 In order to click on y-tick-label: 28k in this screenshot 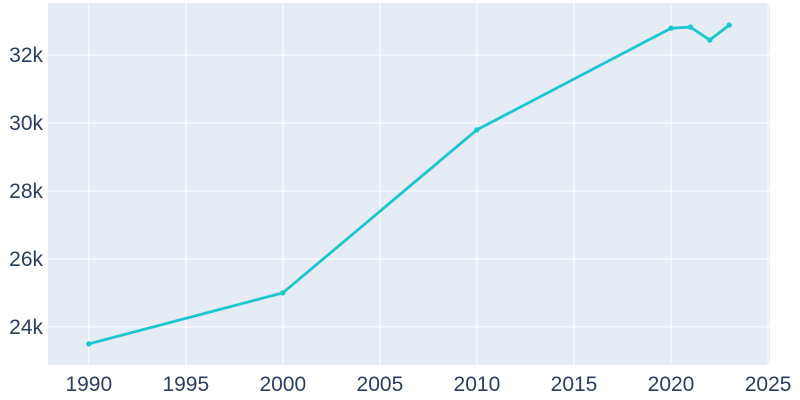, I will do `click(26, 191)`.